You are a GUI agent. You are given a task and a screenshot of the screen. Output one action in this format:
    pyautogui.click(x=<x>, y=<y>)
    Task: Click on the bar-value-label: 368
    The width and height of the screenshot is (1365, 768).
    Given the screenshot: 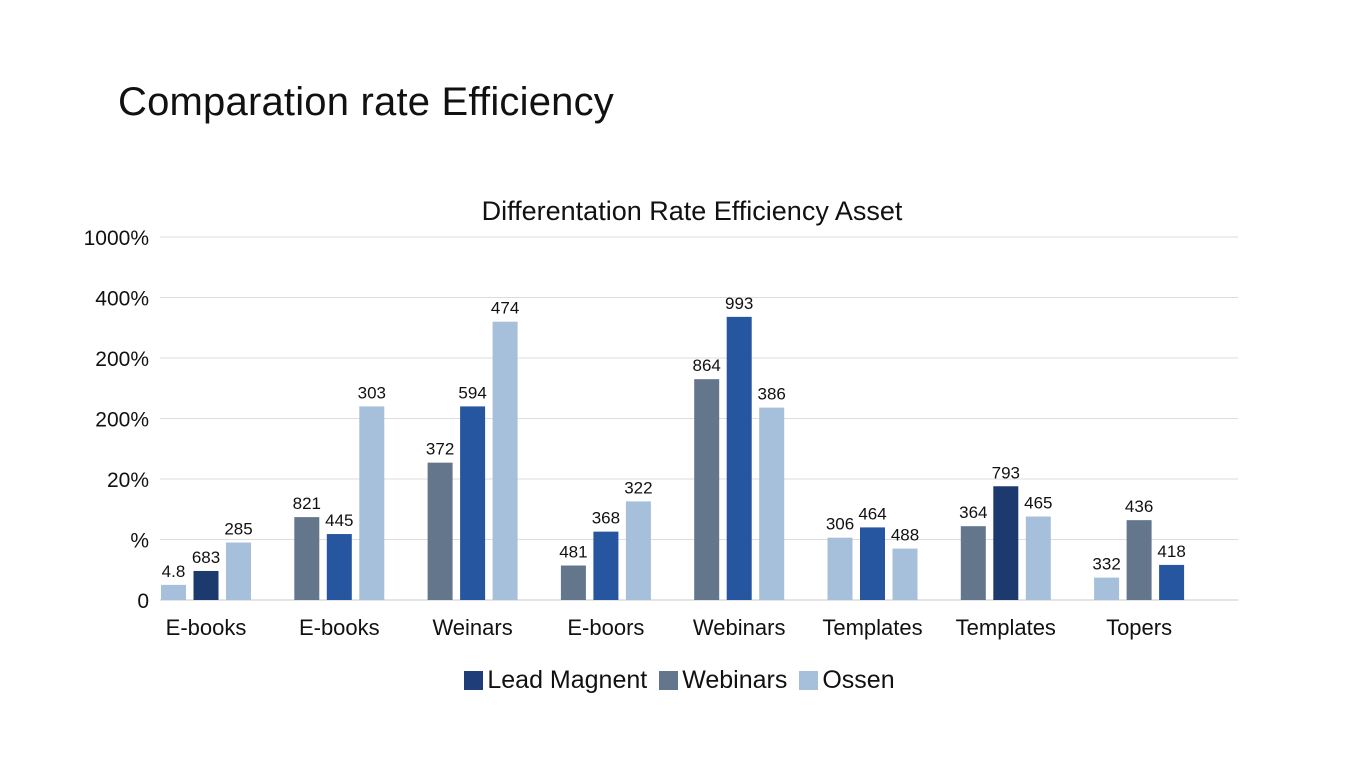 What is the action you would take?
    pyautogui.click(x=606, y=518)
    